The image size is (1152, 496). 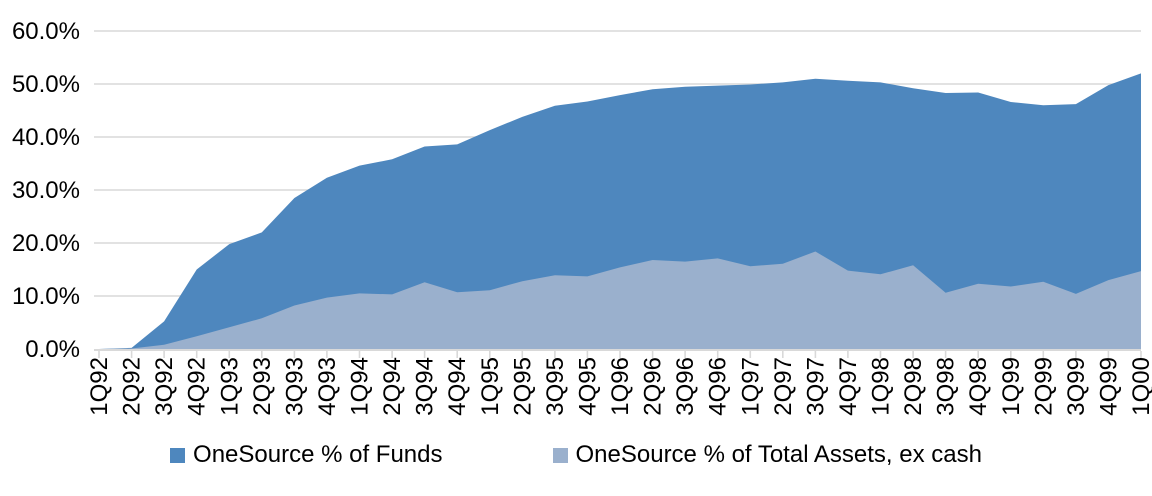 I want to click on svg-text: 1Q92, so click(x=99, y=386).